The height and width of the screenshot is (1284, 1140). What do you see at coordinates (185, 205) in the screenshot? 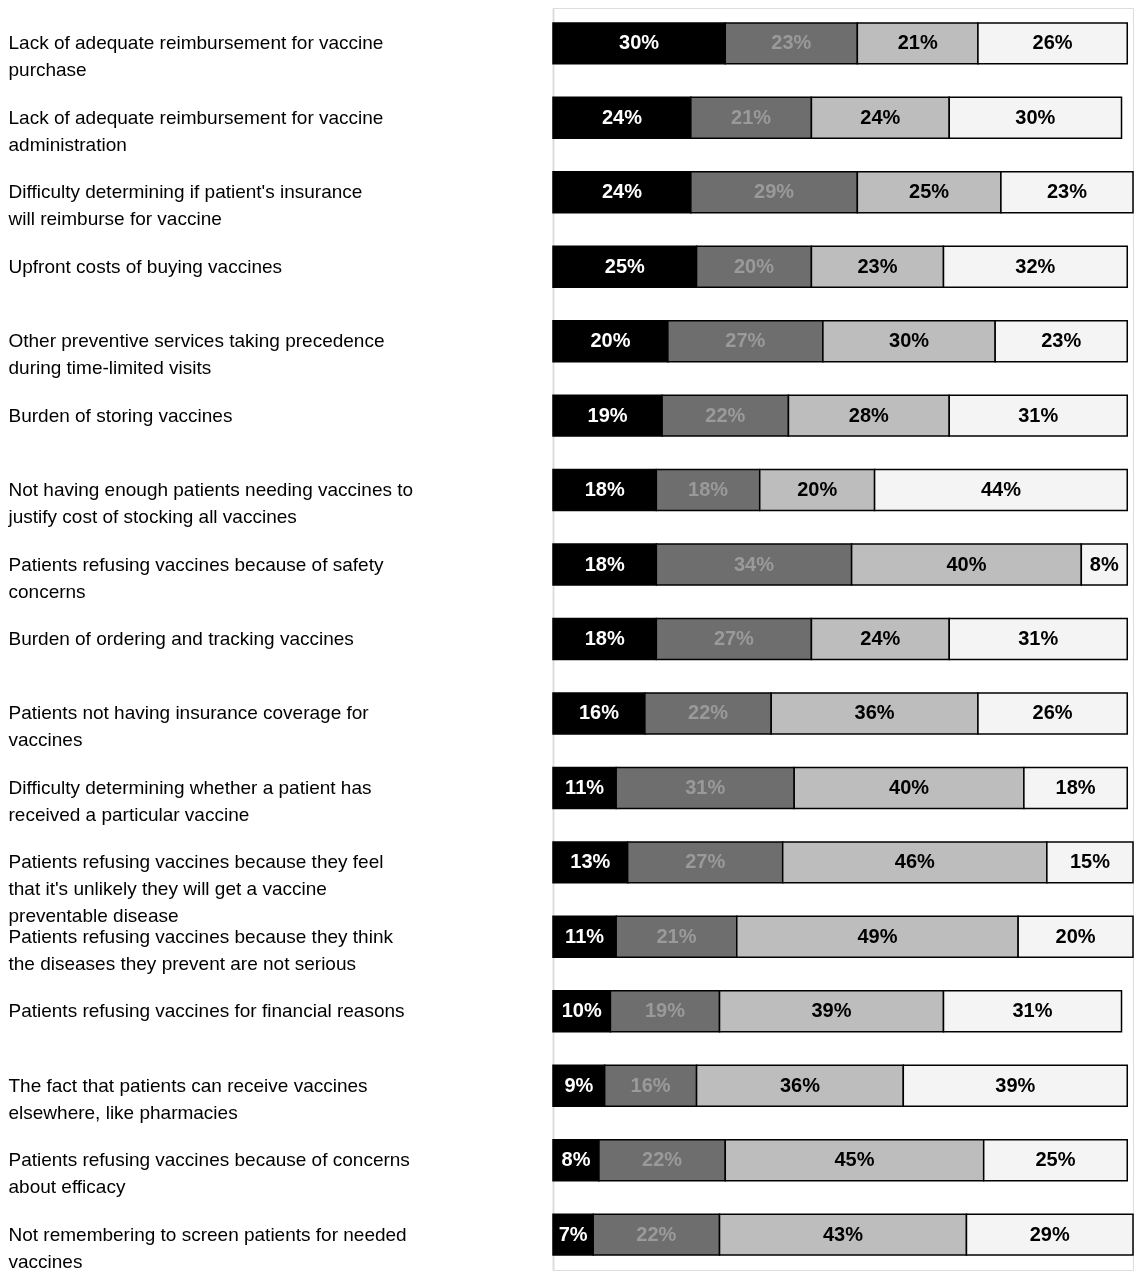
I see `y-tick-label: Difficulty determining if patient's insurance will reimburse for vaccine` at bounding box center [185, 205].